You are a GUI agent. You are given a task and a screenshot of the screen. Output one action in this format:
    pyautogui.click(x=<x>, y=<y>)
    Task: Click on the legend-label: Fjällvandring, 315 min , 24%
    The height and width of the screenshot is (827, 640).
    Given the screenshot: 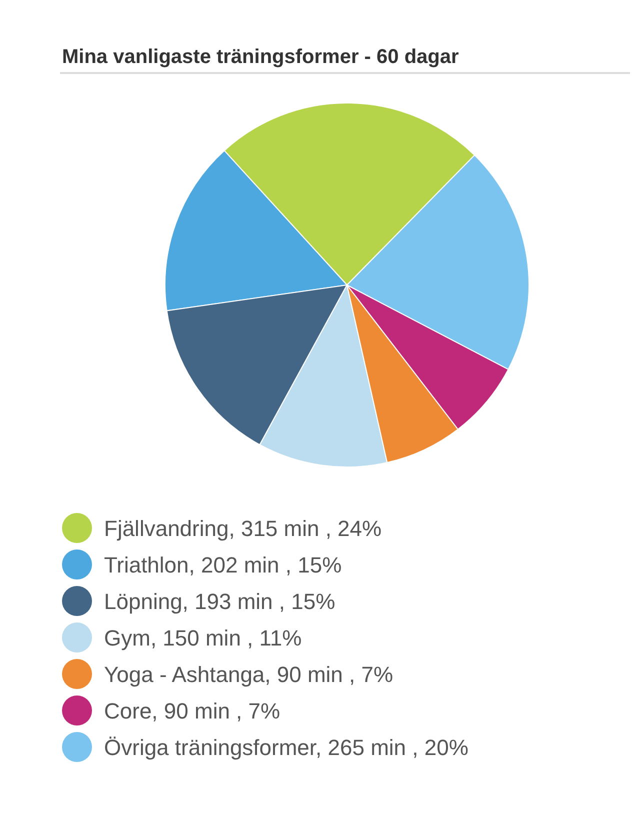 What is the action you would take?
    pyautogui.click(x=243, y=528)
    